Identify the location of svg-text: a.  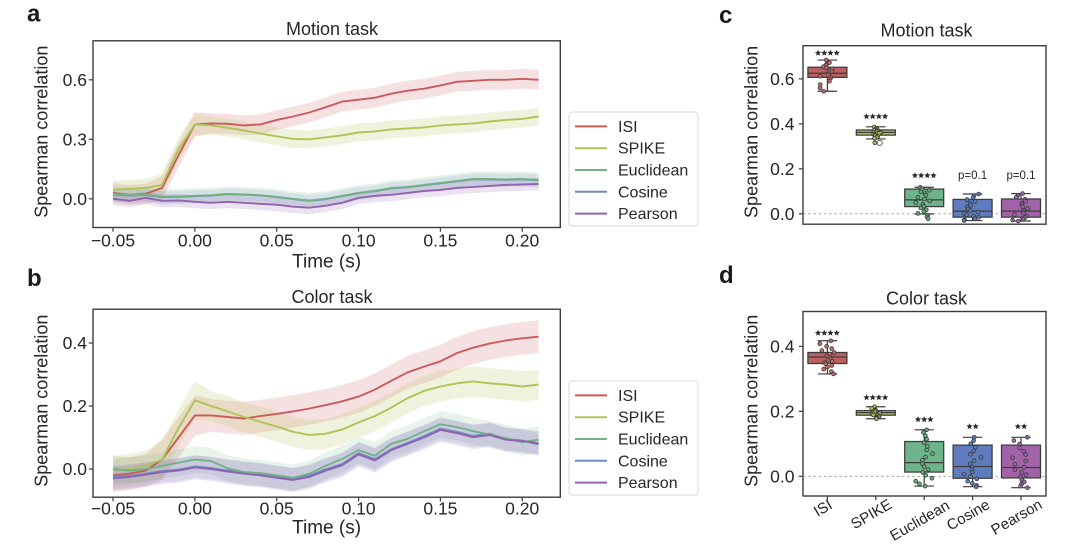
(34, 14).